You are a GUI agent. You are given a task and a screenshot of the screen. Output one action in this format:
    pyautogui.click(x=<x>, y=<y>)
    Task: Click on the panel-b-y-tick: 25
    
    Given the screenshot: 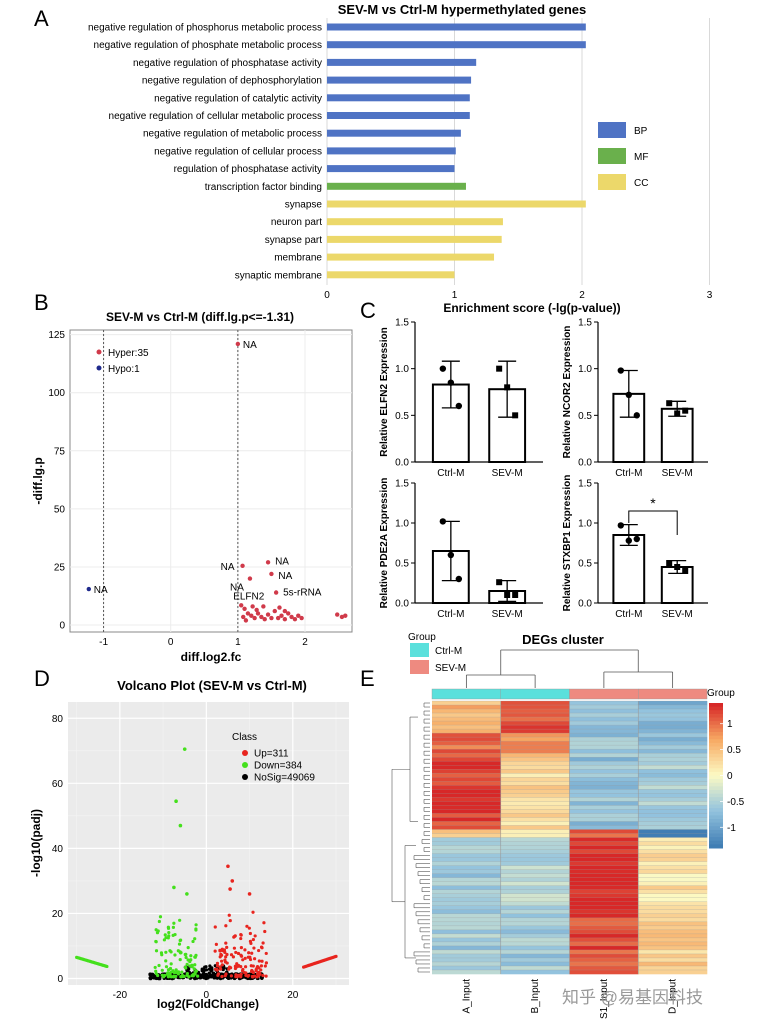 What is the action you would take?
    pyautogui.click(x=60, y=567)
    